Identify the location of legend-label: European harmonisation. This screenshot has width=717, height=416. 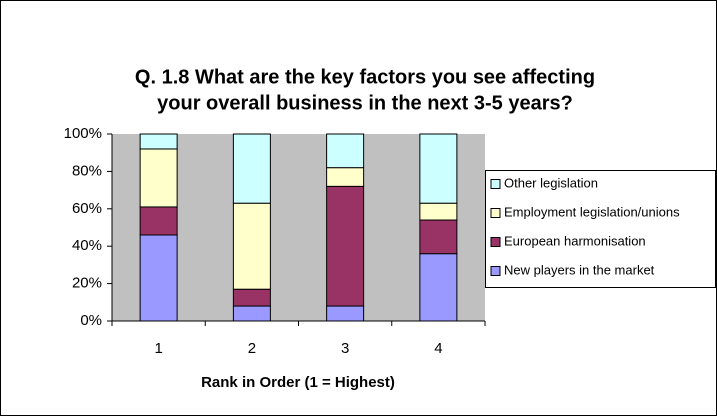
(575, 240).